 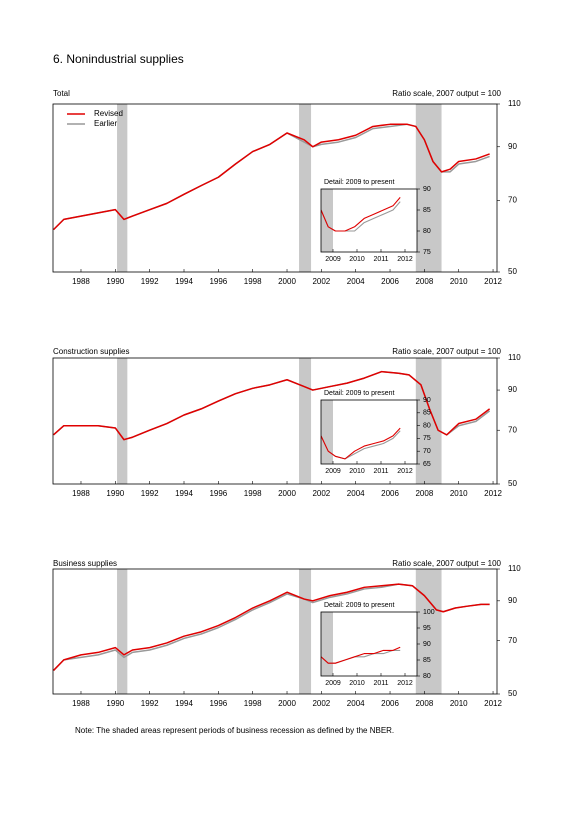 What do you see at coordinates (287, 703) in the screenshot?
I see `x-tick-label: 2000` at bounding box center [287, 703].